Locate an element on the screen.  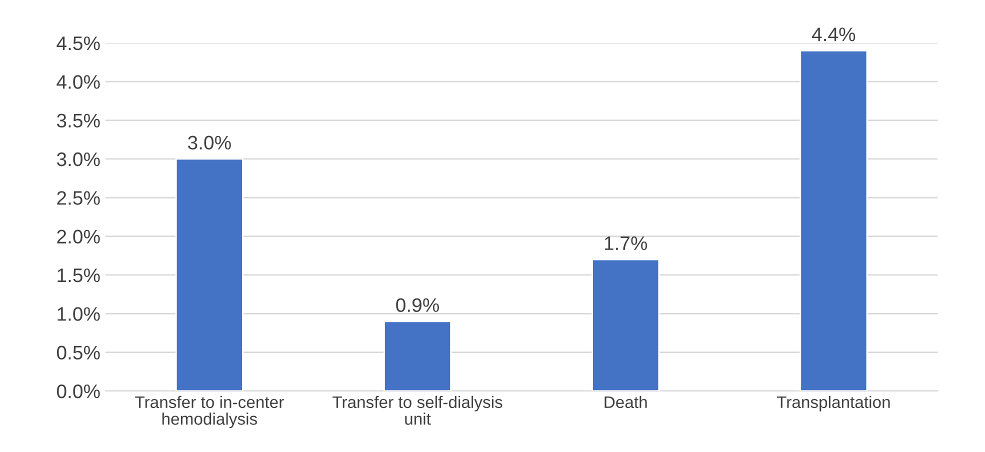
y-tick-label: 1.0% is located at coordinates (79, 314).